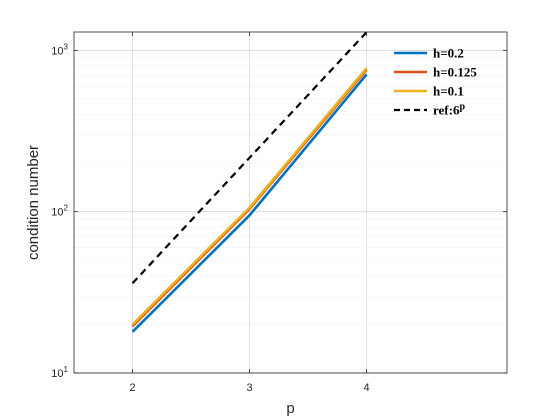 This screenshot has width=560, height=420. Describe the element at coordinates (449, 110) in the screenshot. I see `legend-label: ref:6p` at that location.